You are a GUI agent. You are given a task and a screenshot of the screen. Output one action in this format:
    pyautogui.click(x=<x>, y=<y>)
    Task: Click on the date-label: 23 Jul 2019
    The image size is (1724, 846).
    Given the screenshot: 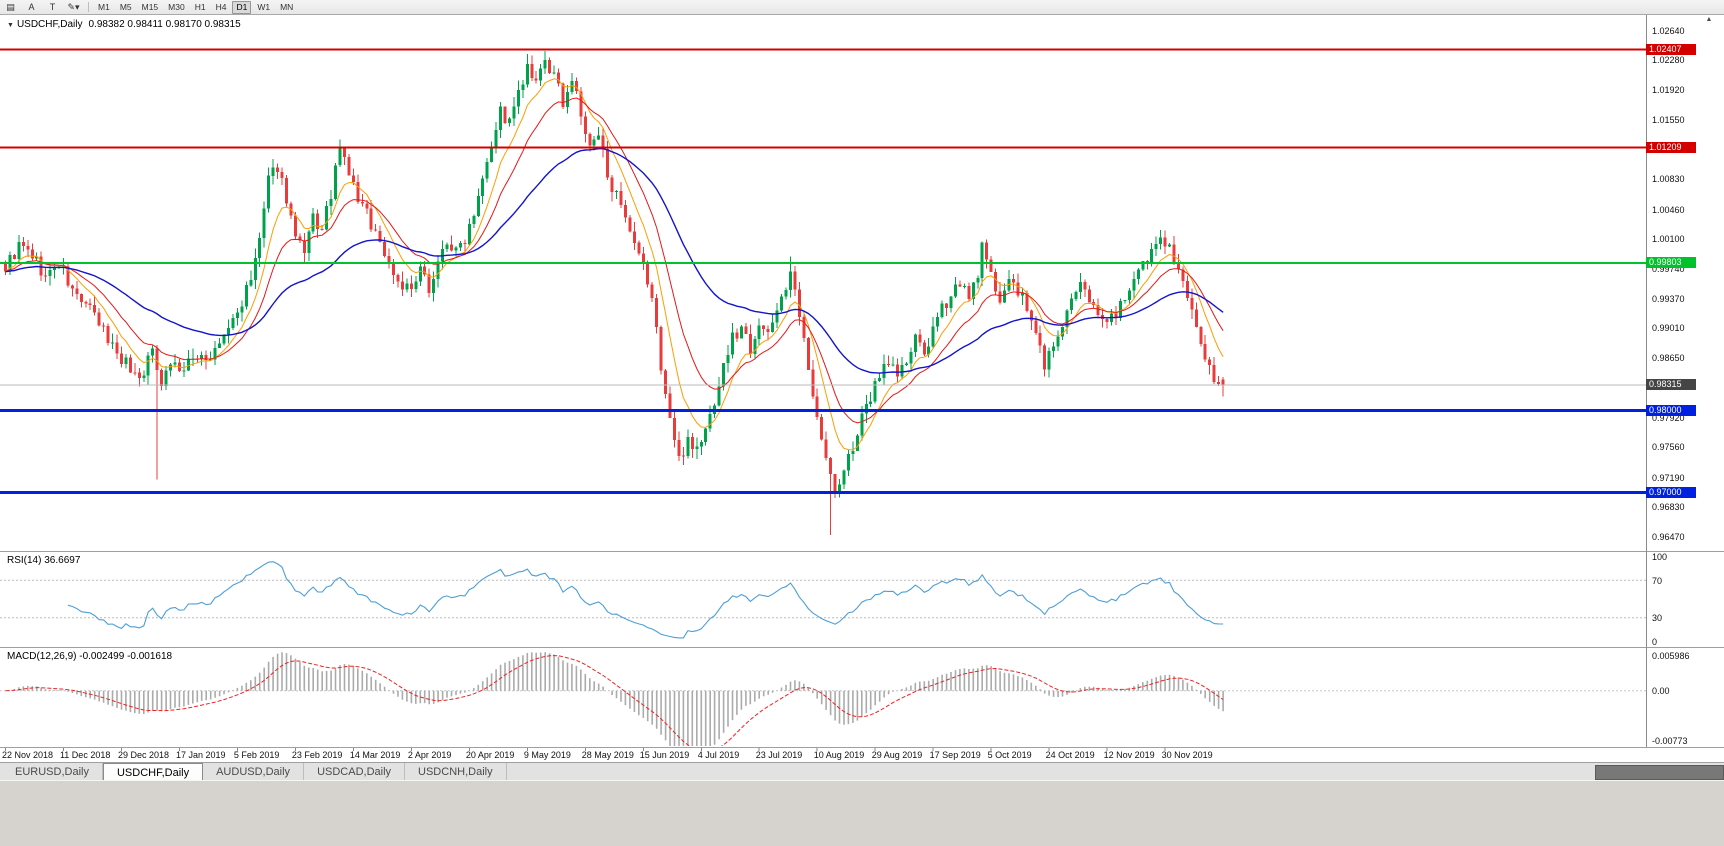 What is the action you would take?
    pyautogui.click(x=779, y=755)
    